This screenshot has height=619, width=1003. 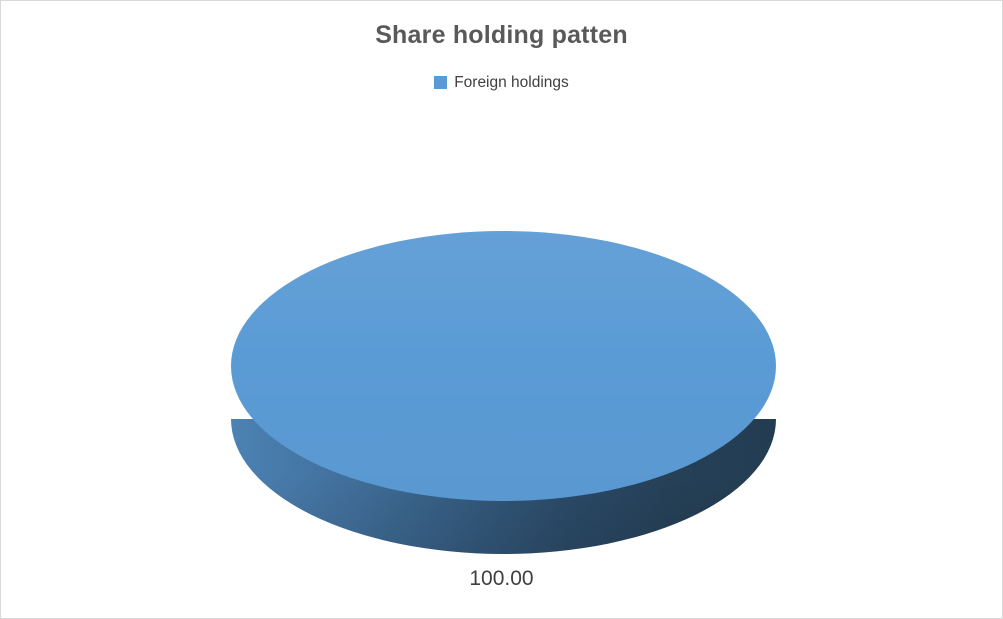 I want to click on legend-item-label: Foreign holdings, so click(x=511, y=82).